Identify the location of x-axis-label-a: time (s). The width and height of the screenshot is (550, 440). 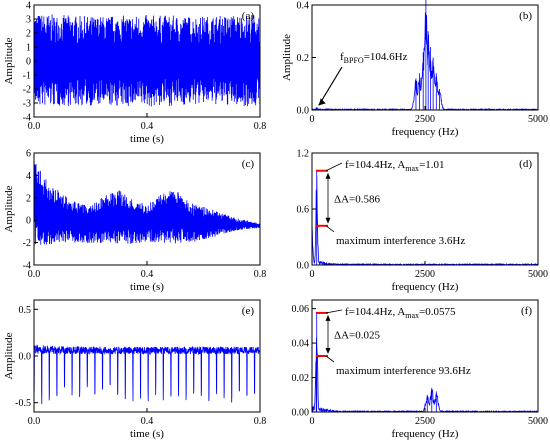
(147, 139).